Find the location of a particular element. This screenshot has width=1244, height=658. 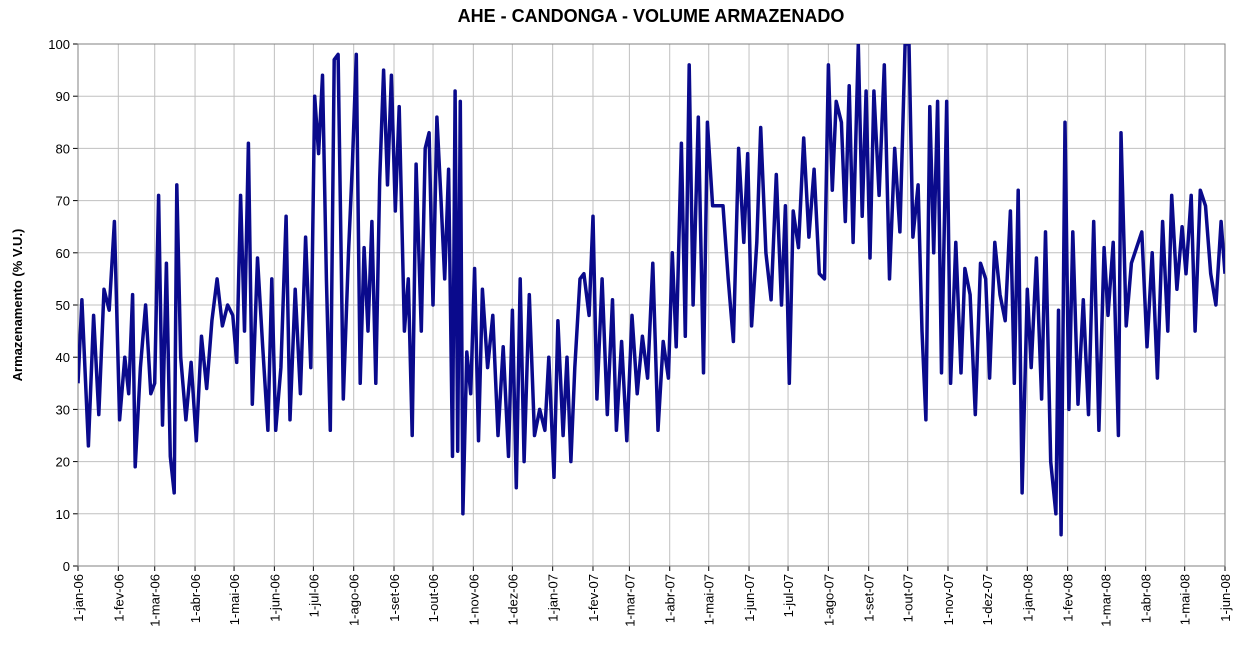

x-tick-label: 1-jul-07 is located at coordinates (788, 595).